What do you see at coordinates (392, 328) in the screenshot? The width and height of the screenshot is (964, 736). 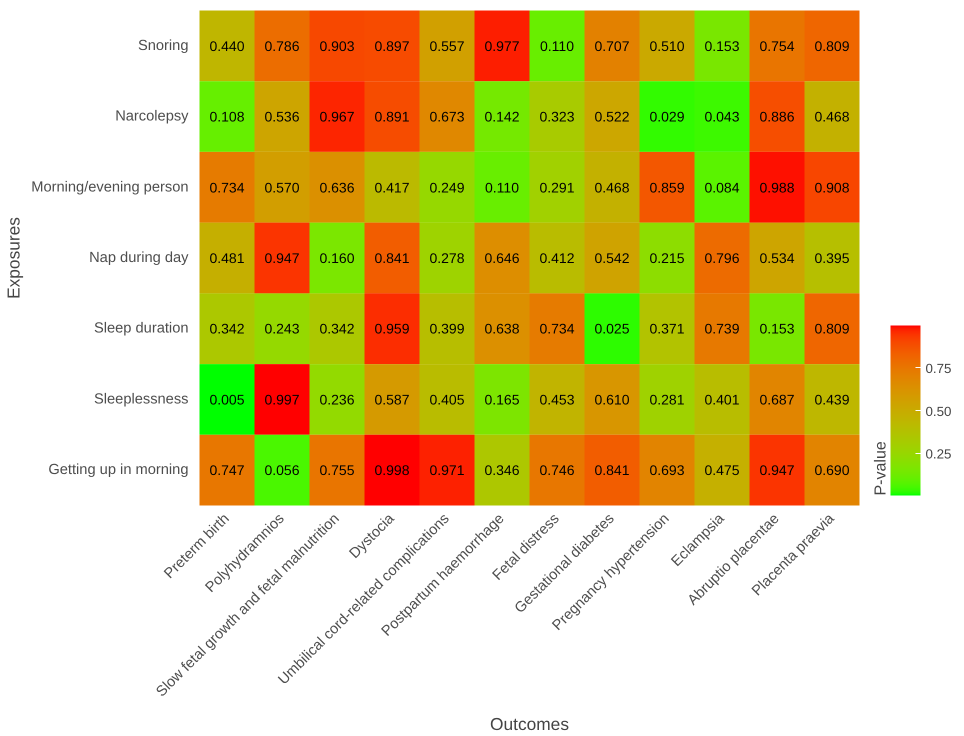 I see `data-label: 0.959` at bounding box center [392, 328].